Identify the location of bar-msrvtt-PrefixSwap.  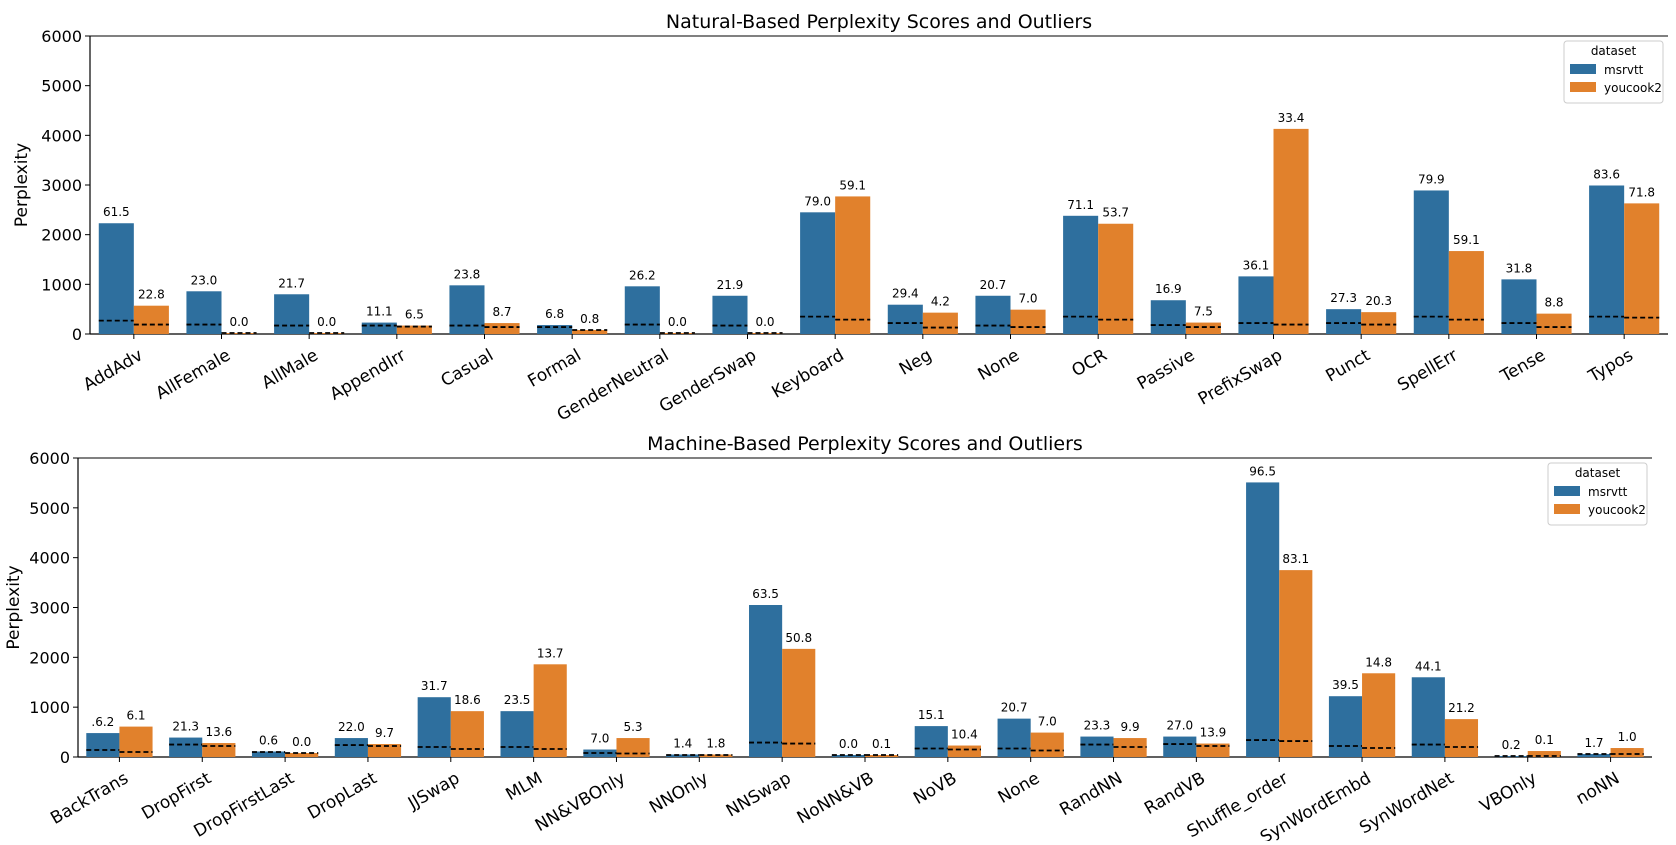
(1256, 305).